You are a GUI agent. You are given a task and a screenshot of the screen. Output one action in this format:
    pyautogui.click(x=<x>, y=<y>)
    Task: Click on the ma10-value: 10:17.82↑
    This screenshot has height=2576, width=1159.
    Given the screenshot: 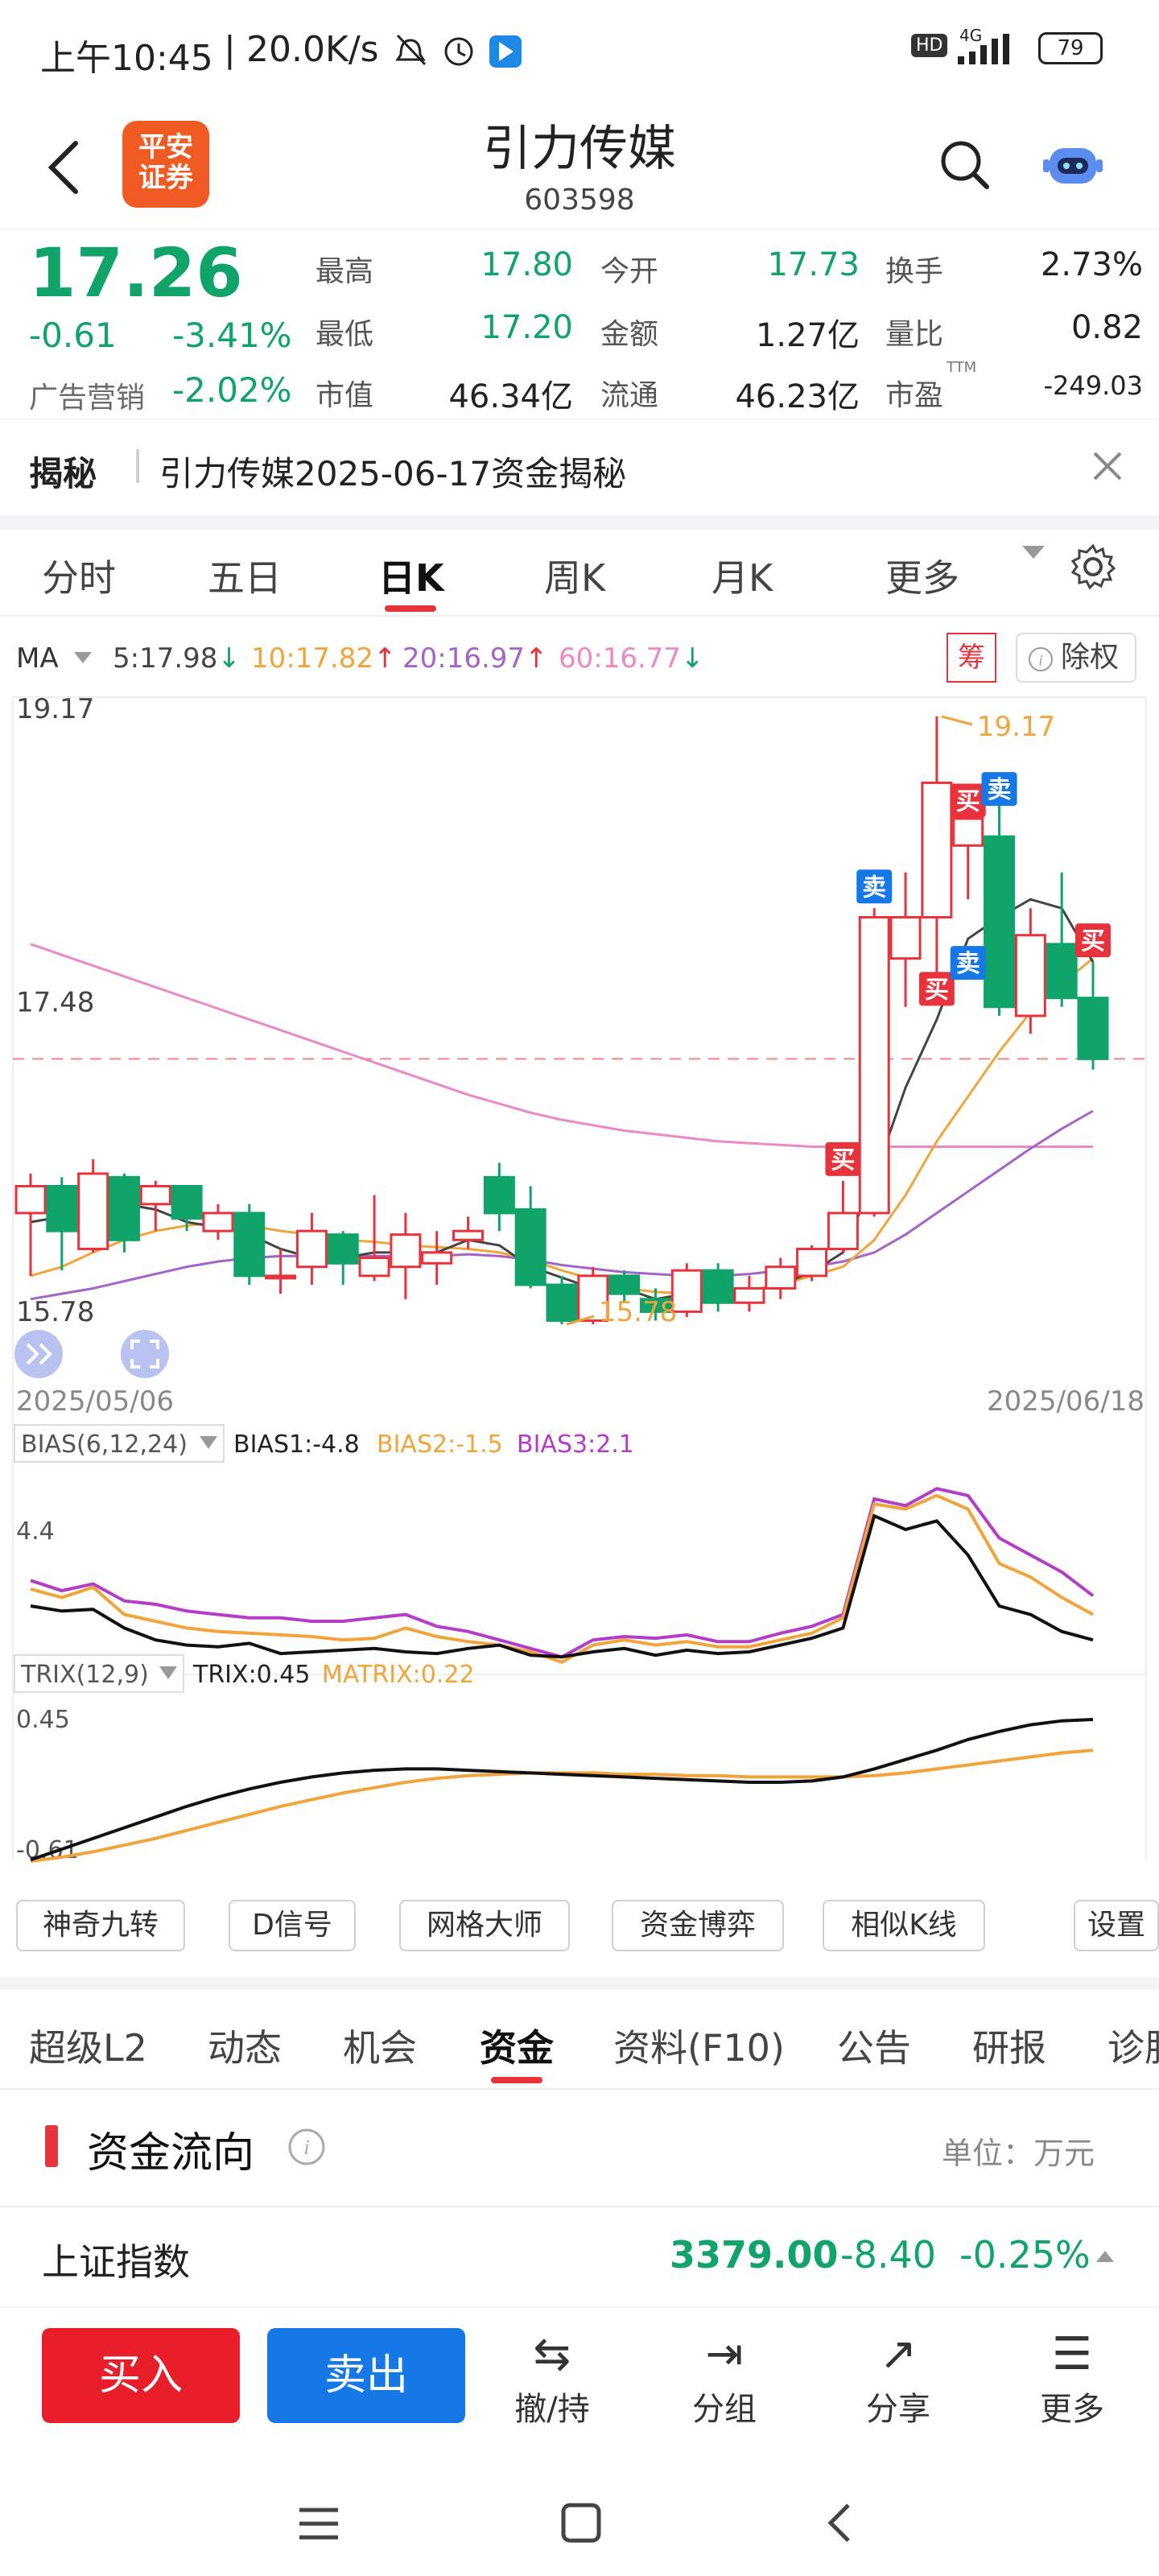 What is the action you would take?
    pyautogui.click(x=324, y=658)
    